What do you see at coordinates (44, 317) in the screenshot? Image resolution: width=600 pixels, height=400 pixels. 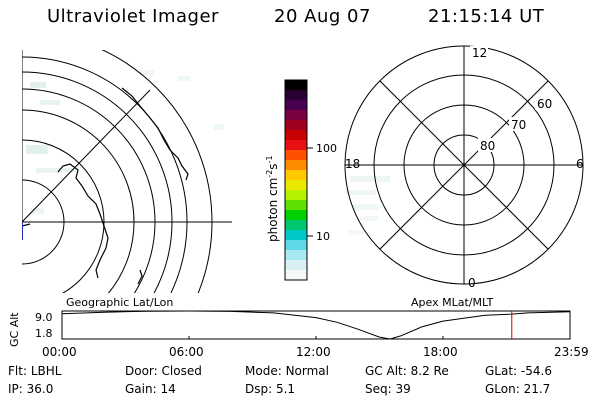 I see `timeline-ytop-label: 9.0` at bounding box center [44, 317].